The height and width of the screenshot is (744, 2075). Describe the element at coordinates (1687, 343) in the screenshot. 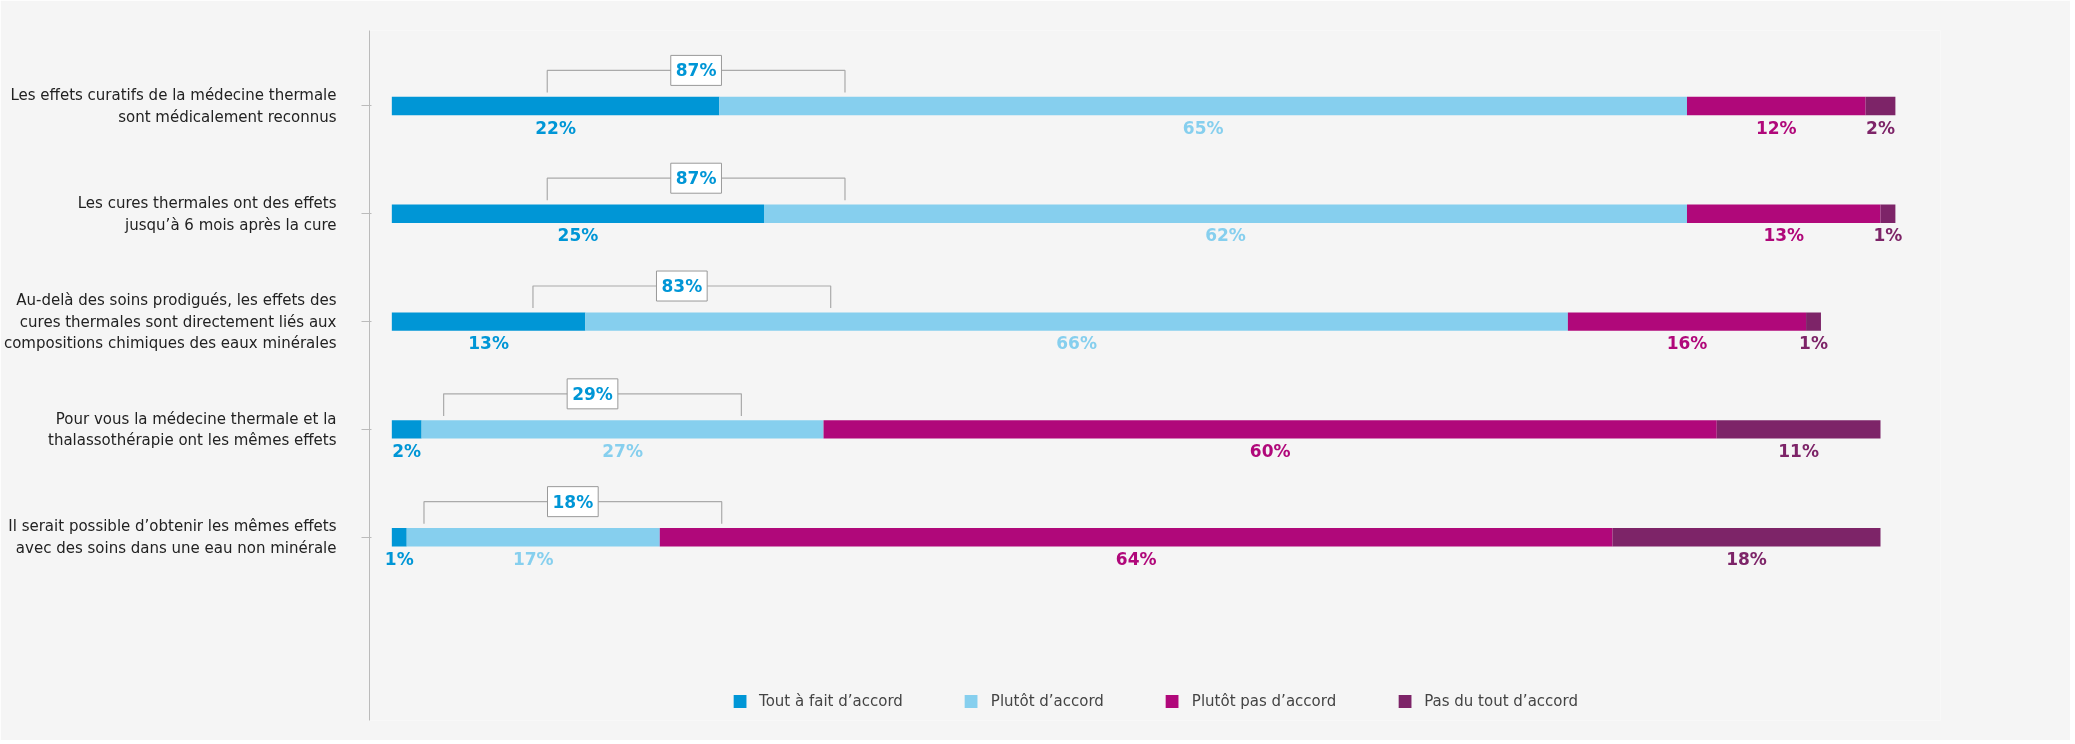

I see `data-label: 16%` at that location.